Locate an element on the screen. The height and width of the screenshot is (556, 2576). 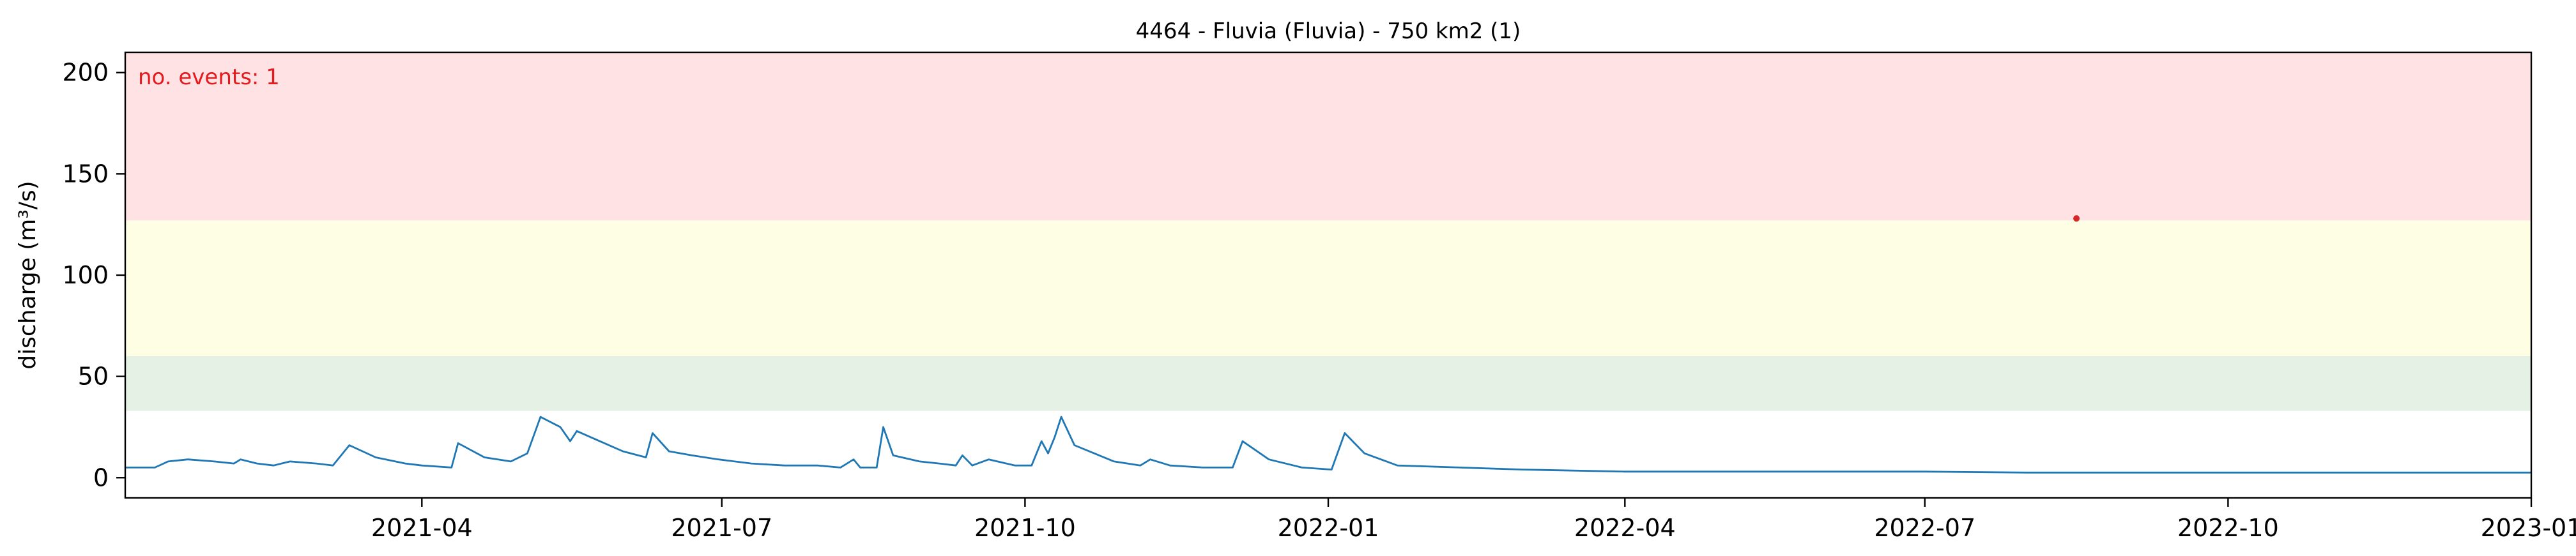
y-tick-label: 0 is located at coordinates (101, 478).